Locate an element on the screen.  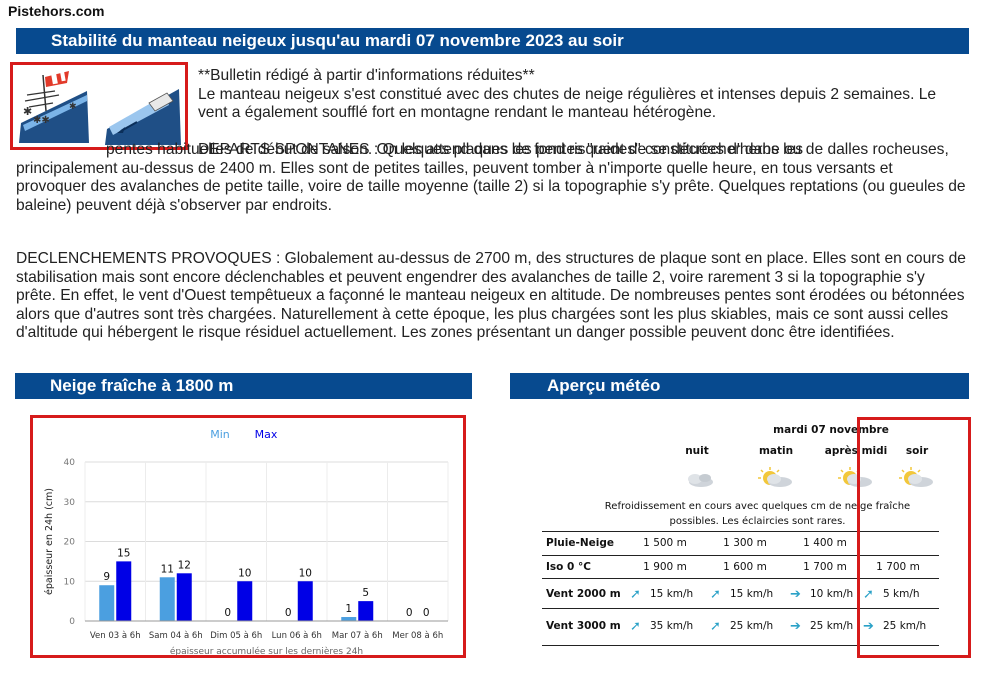
meteo-cell: 10 km/h is located at coordinates (832, 594).